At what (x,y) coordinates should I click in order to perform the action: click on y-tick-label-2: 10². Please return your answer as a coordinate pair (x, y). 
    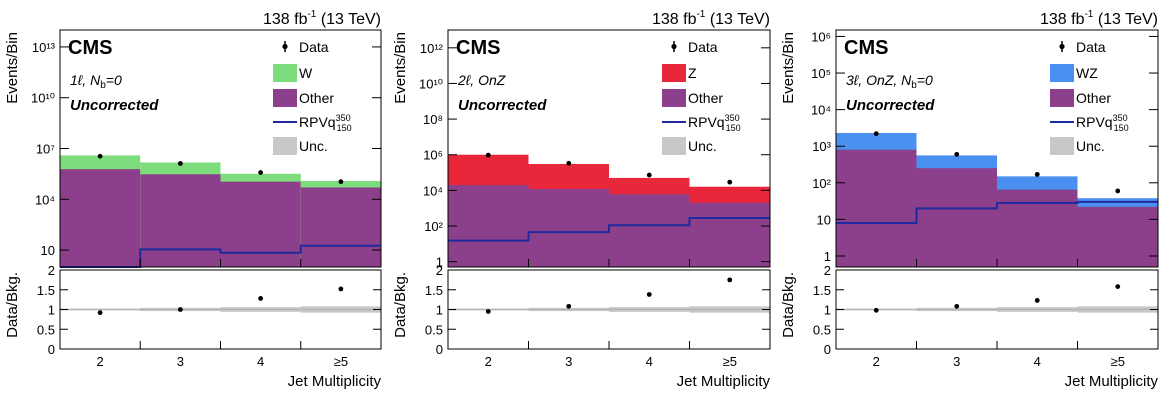
    Looking at the image, I should click on (433, 226).